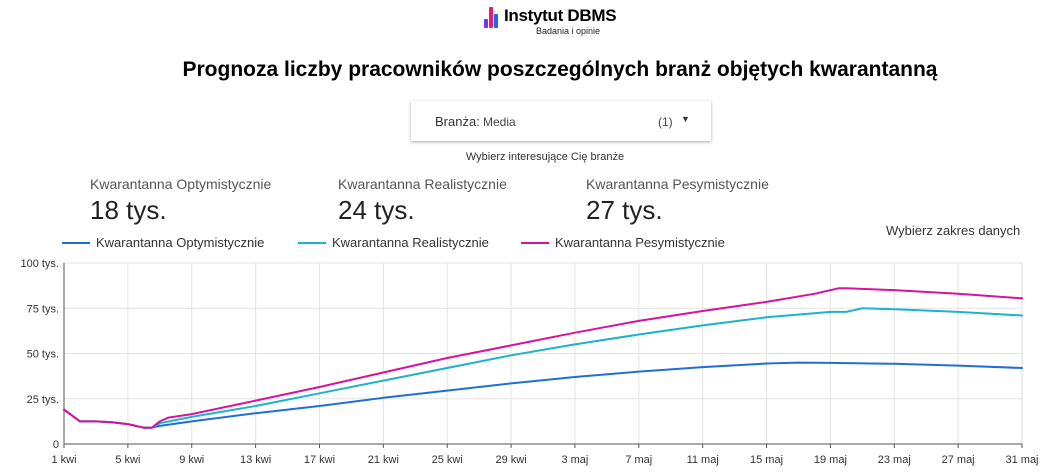 This screenshot has width=1056, height=473. What do you see at coordinates (685, 119) in the screenshot?
I see `caret-down-icon: ▼` at bounding box center [685, 119].